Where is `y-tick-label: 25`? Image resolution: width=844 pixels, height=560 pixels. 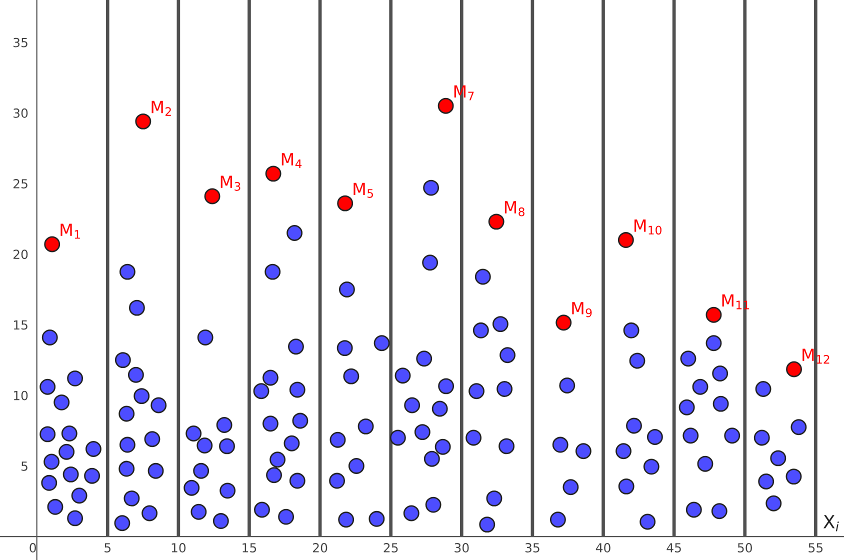 y-tick-label: 25 is located at coordinates (20, 183).